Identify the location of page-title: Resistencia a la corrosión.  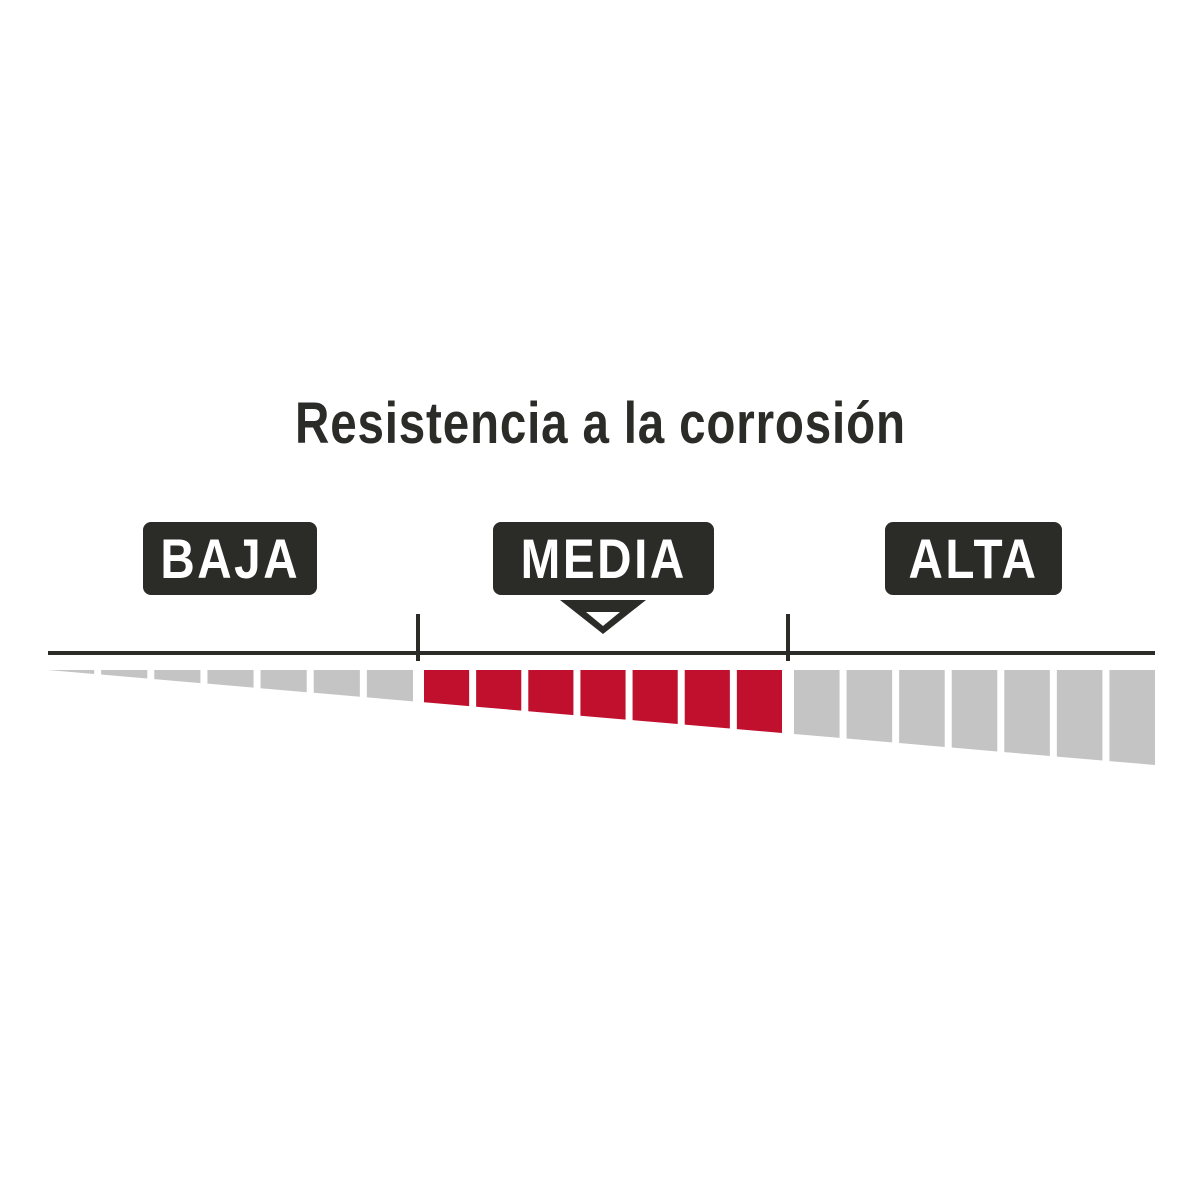
(600, 423).